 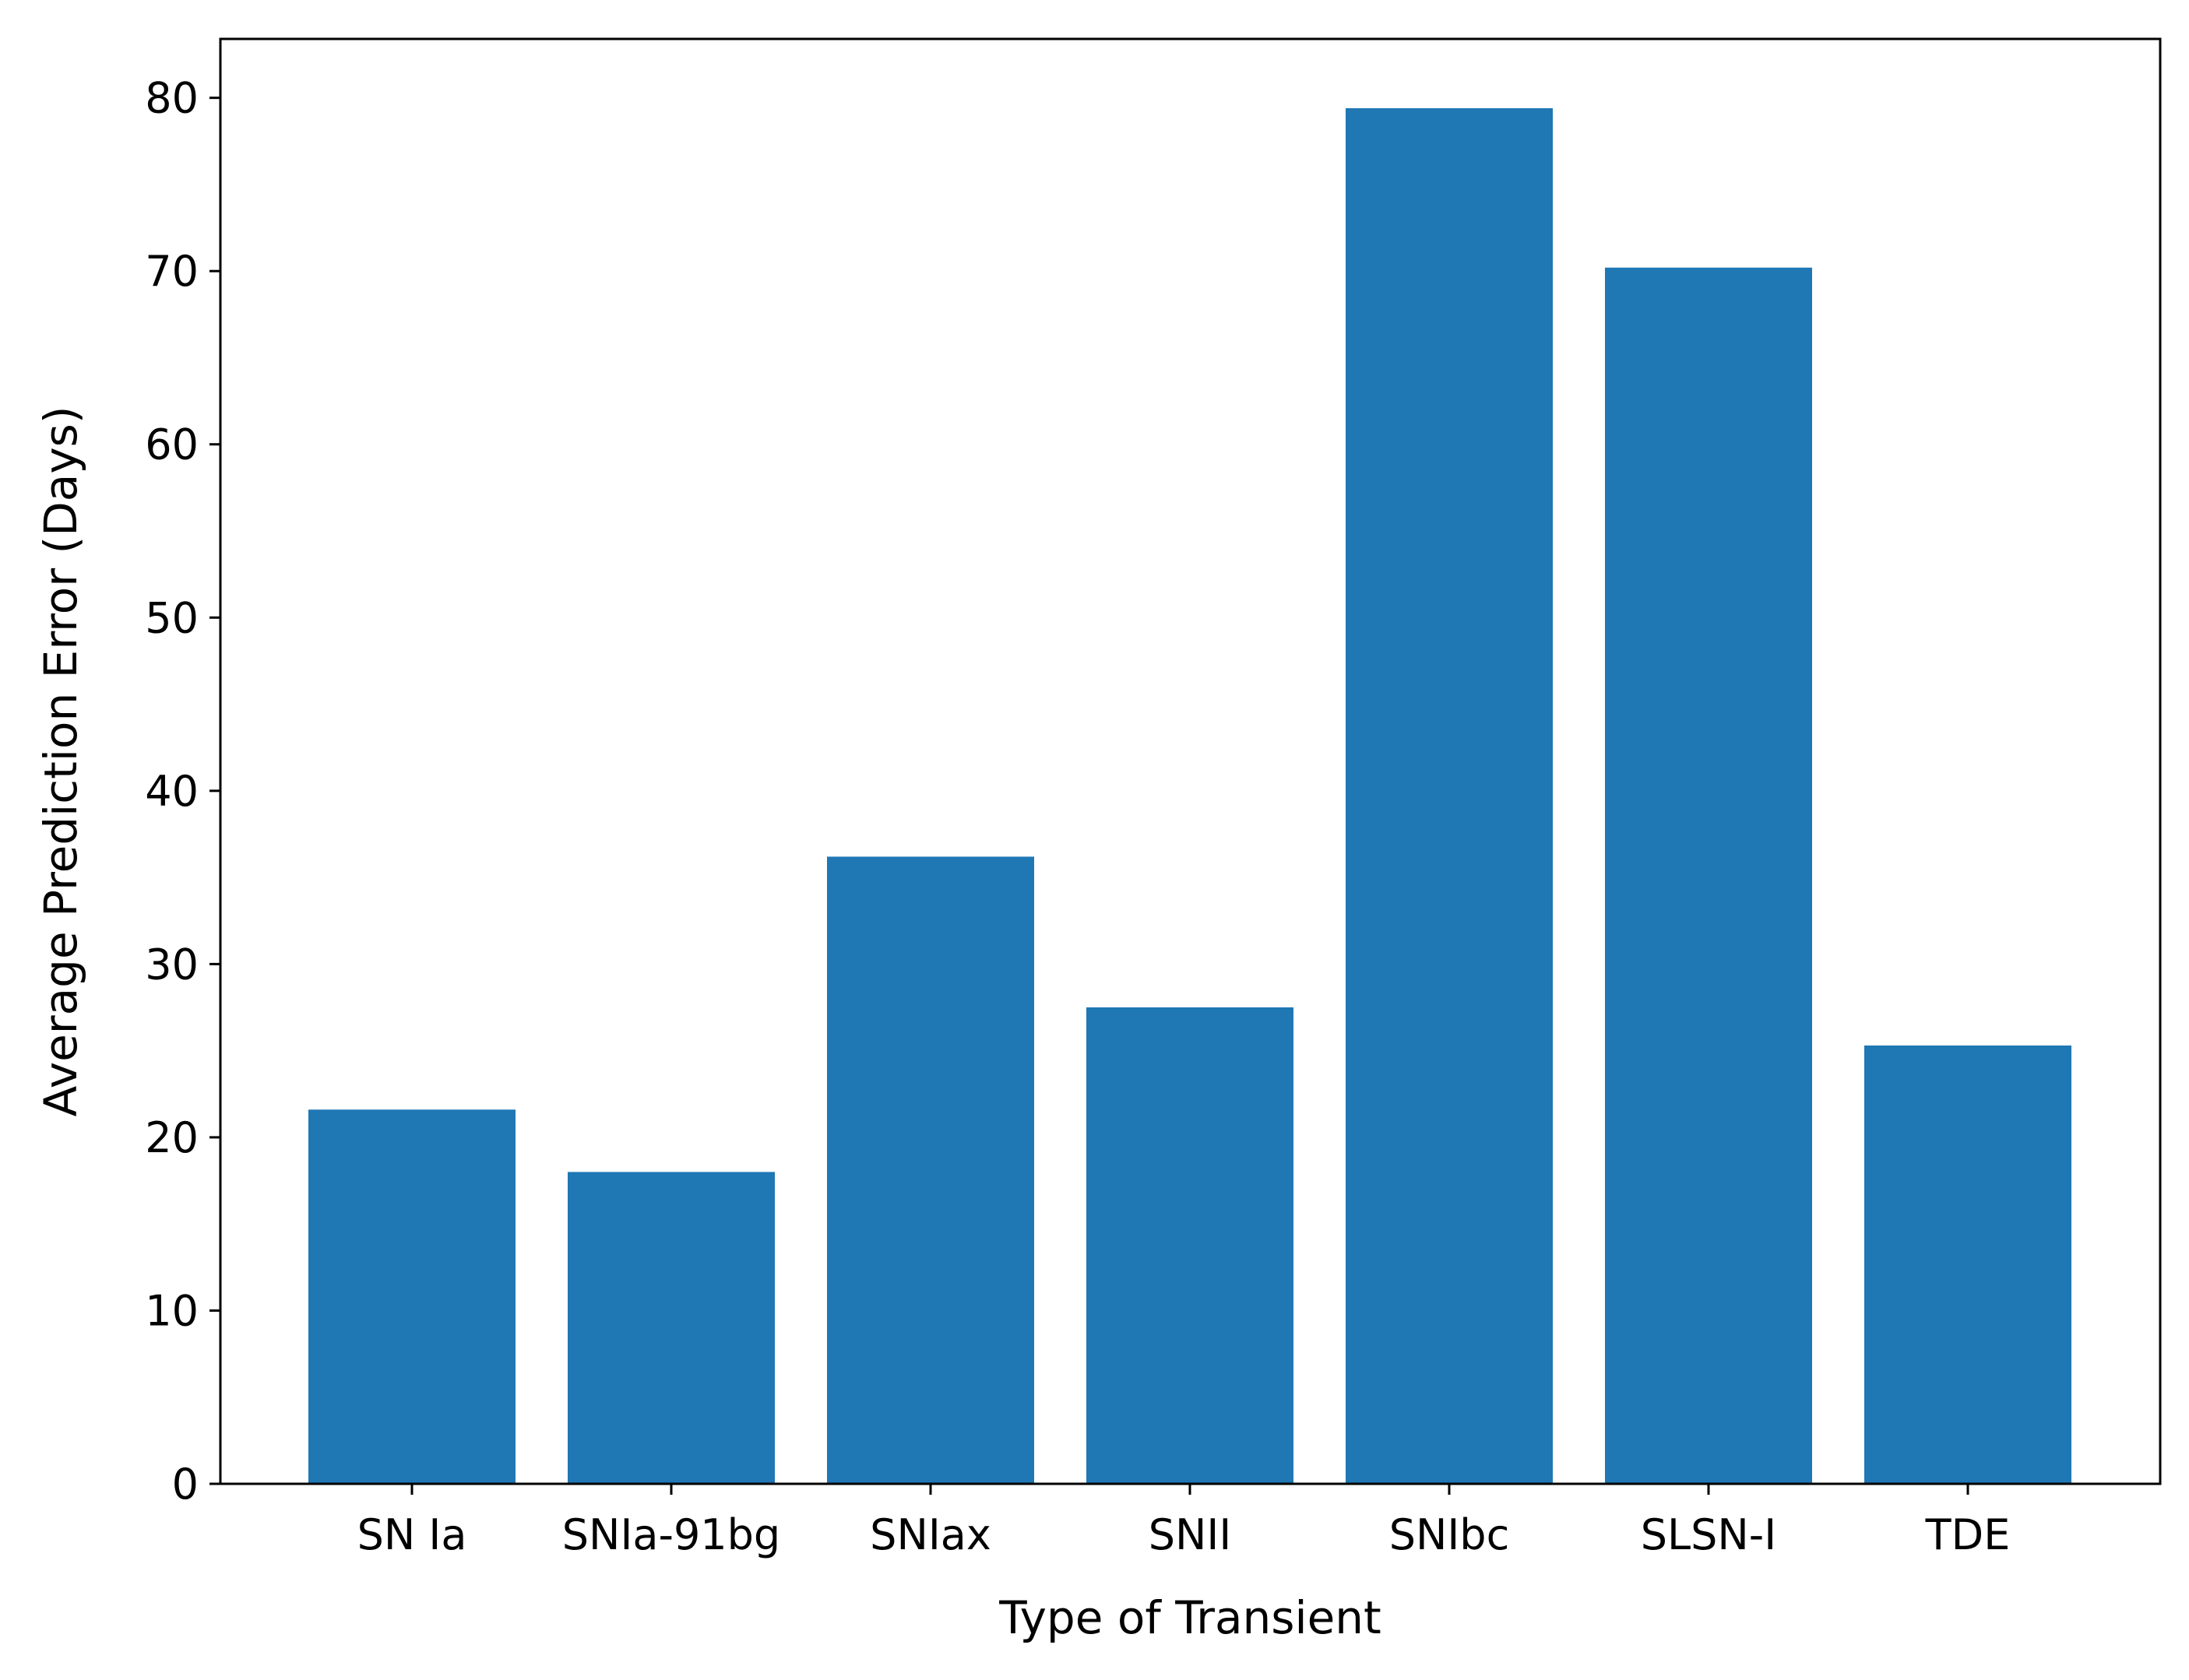 I want to click on y-tick-label: 30, so click(x=172, y=965).